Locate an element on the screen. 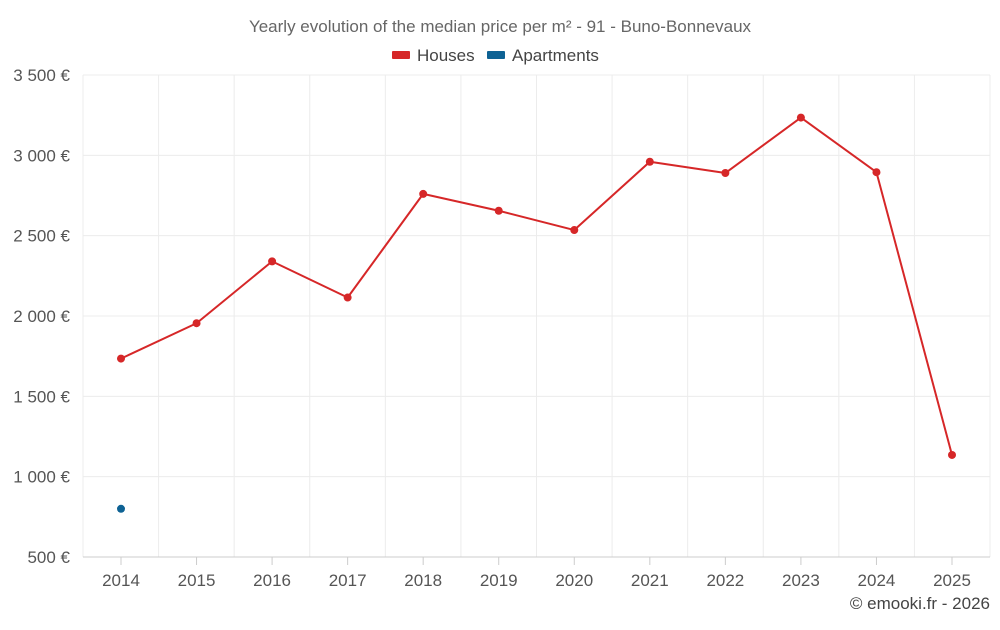  x-tick-label: 2023 is located at coordinates (801, 580).